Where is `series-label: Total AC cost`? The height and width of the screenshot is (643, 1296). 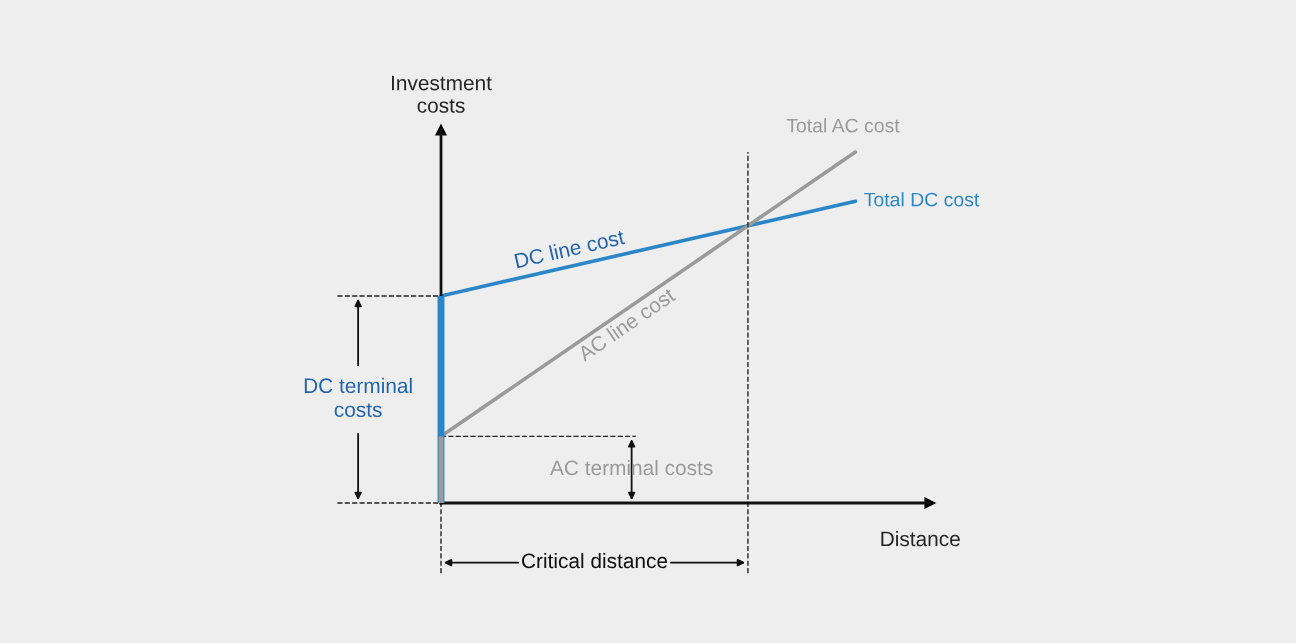
series-label: Total AC cost is located at coordinates (843, 125).